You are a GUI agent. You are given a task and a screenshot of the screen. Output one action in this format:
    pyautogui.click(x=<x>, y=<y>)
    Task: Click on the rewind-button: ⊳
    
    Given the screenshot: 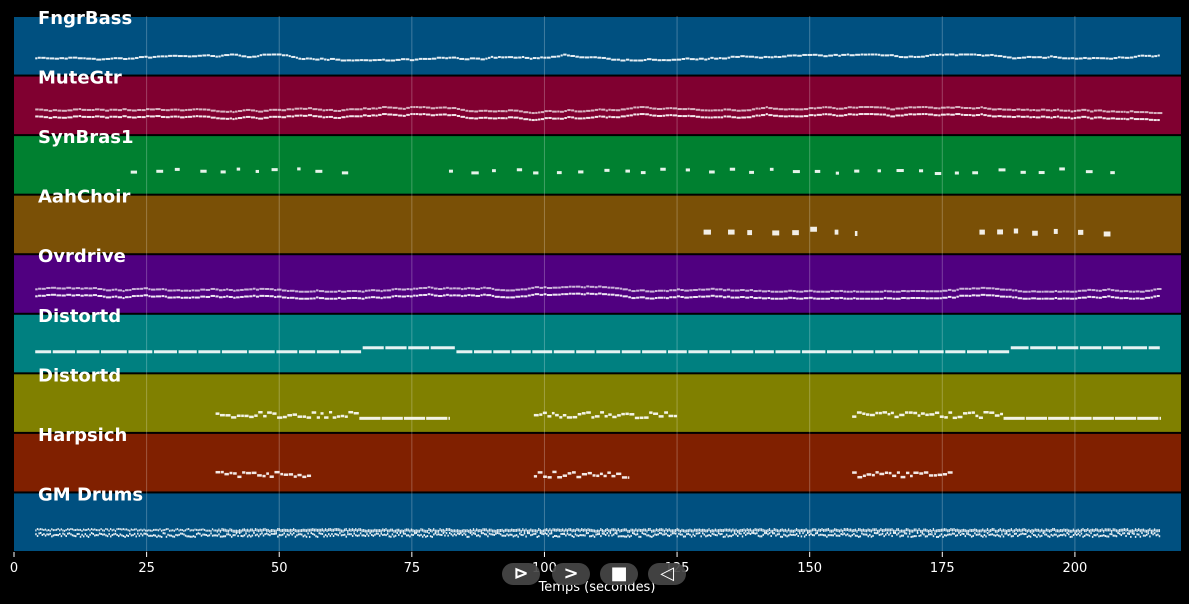 What is the action you would take?
    pyautogui.click(x=521, y=574)
    